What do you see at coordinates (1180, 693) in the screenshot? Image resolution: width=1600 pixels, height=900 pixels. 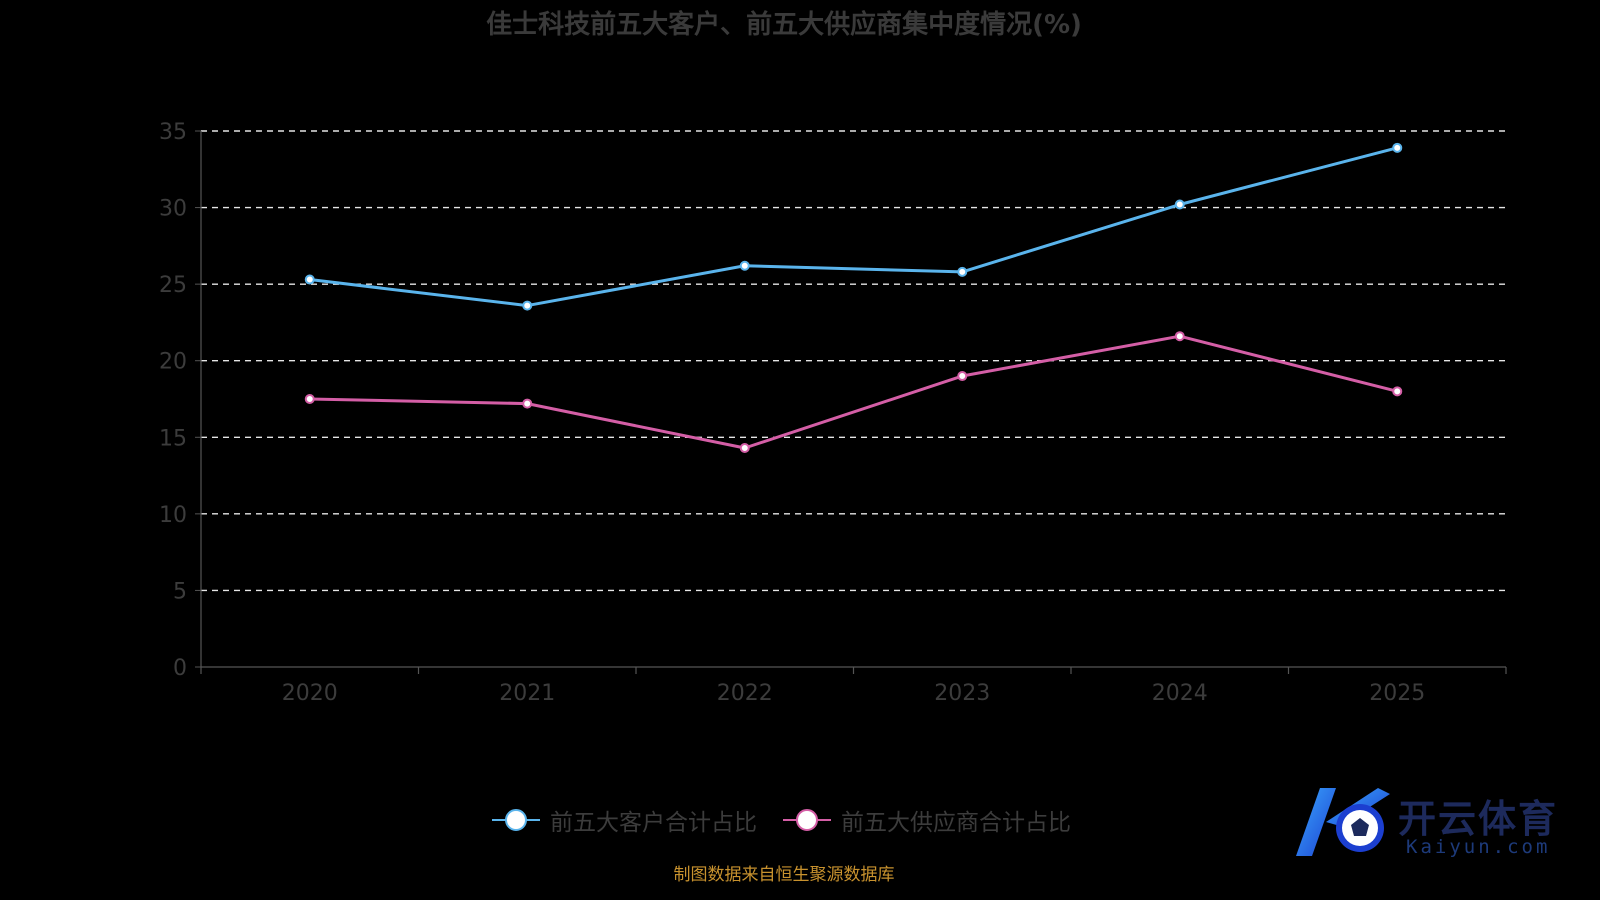 I see `x-tick-label: 2024` at bounding box center [1180, 693].